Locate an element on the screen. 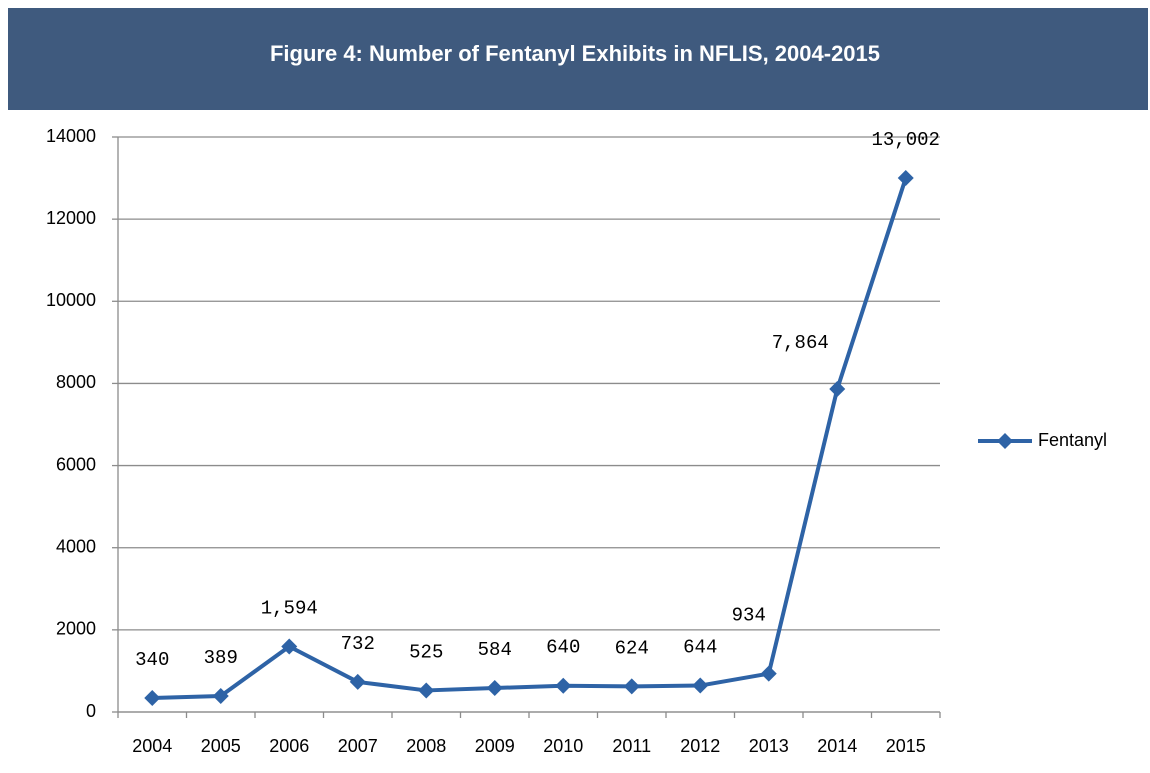  value-label: 584 is located at coordinates (495, 650).